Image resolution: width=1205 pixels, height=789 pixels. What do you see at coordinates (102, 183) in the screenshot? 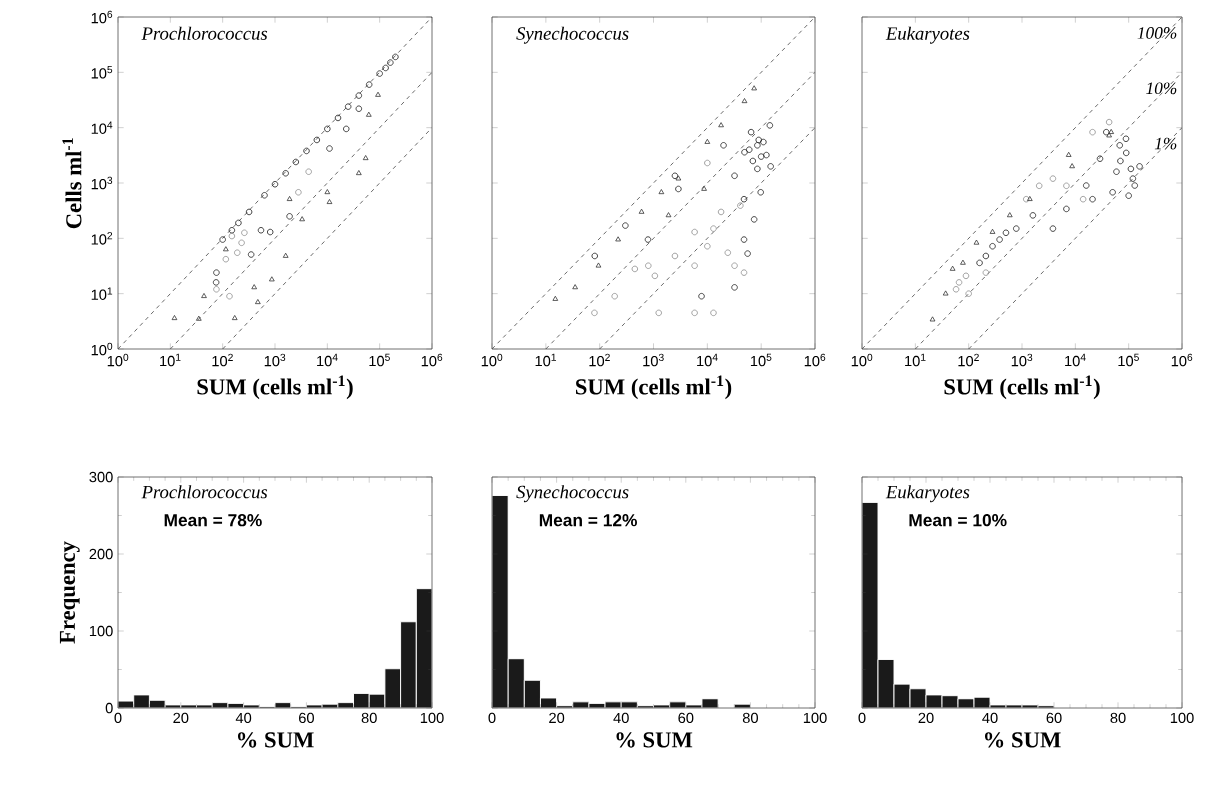
I see `y-tick-label: 10$^{3}$` at bounding box center [102, 183].